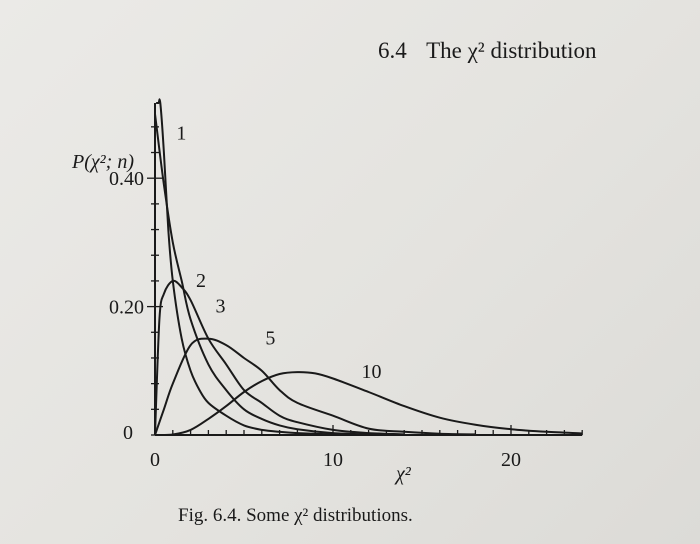  What do you see at coordinates (102, 162) in the screenshot?
I see `y-axis-label: P(χ²; n)` at bounding box center [102, 162].